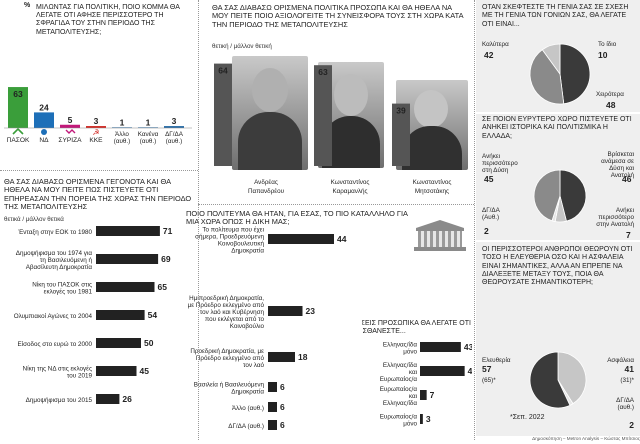  I want to click on nd-torch-icon, so click(44, 132).